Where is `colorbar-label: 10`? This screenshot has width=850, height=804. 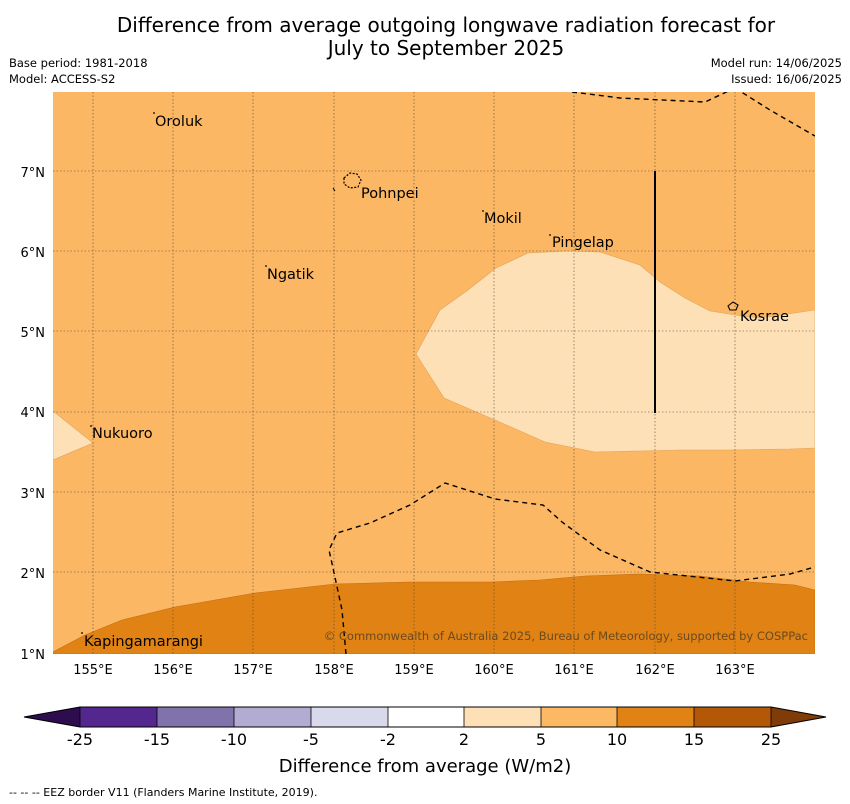
colorbar-label: 10 is located at coordinates (617, 739).